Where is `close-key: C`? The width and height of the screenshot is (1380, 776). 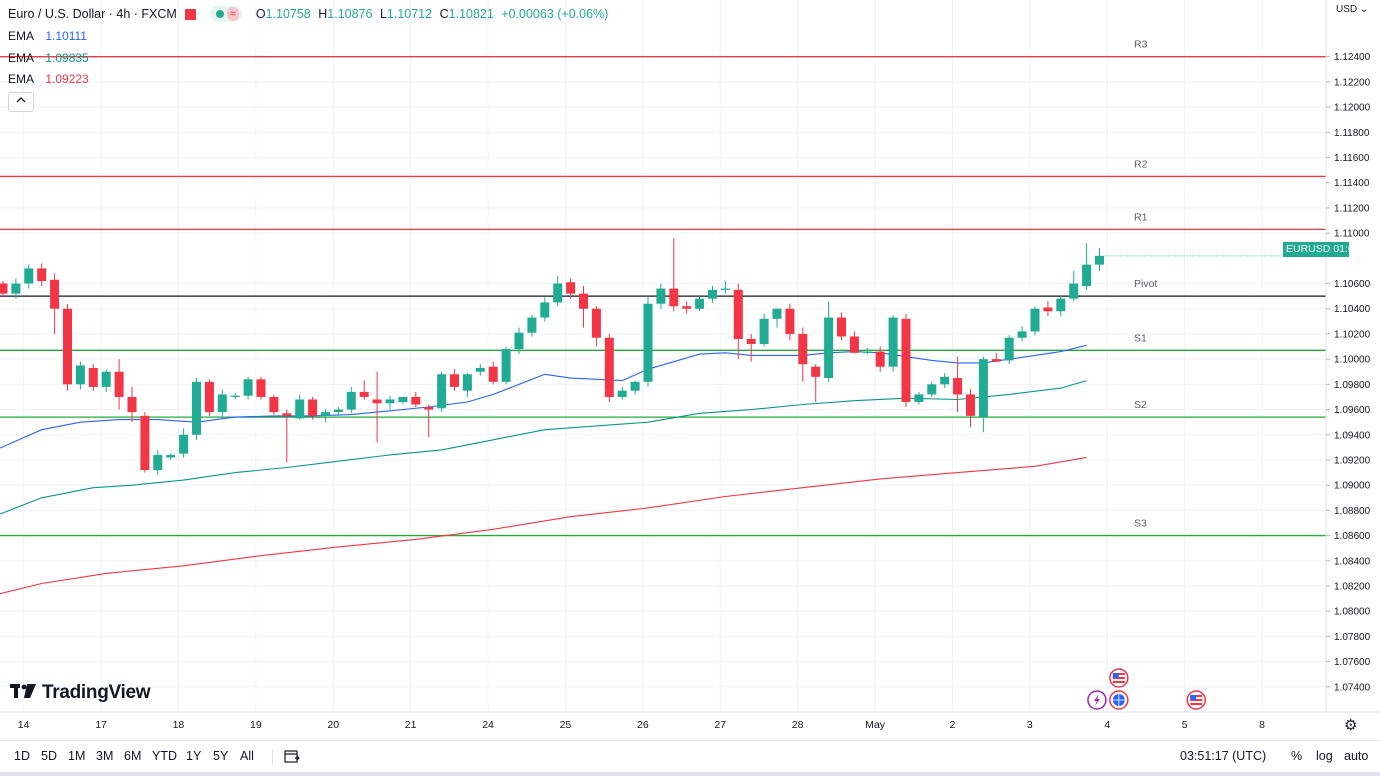 close-key: C is located at coordinates (444, 14).